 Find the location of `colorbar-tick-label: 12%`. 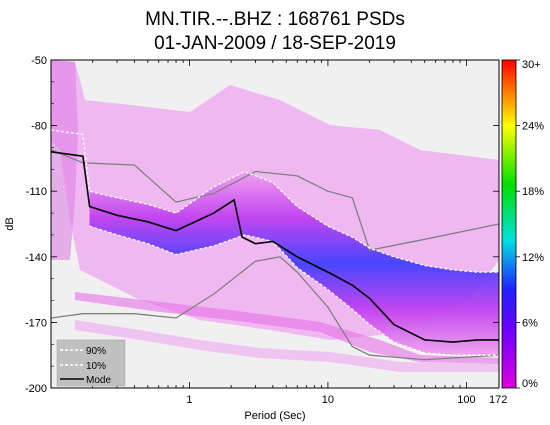

colorbar-tick-label: 12% is located at coordinates (533, 258).